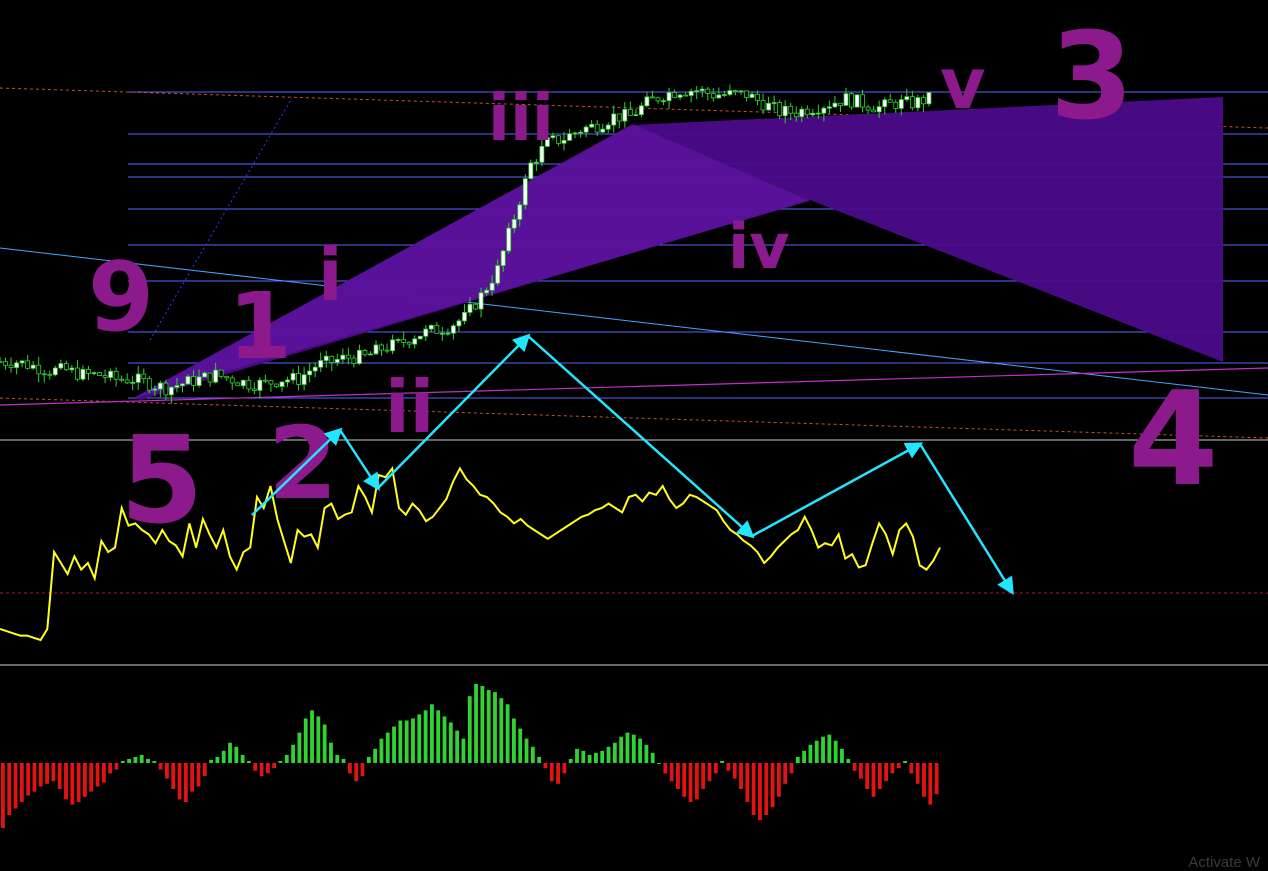 This screenshot has height=871, width=1268. Describe the element at coordinates (470, 756) in the screenshot. I see `histogram-panel` at that location.